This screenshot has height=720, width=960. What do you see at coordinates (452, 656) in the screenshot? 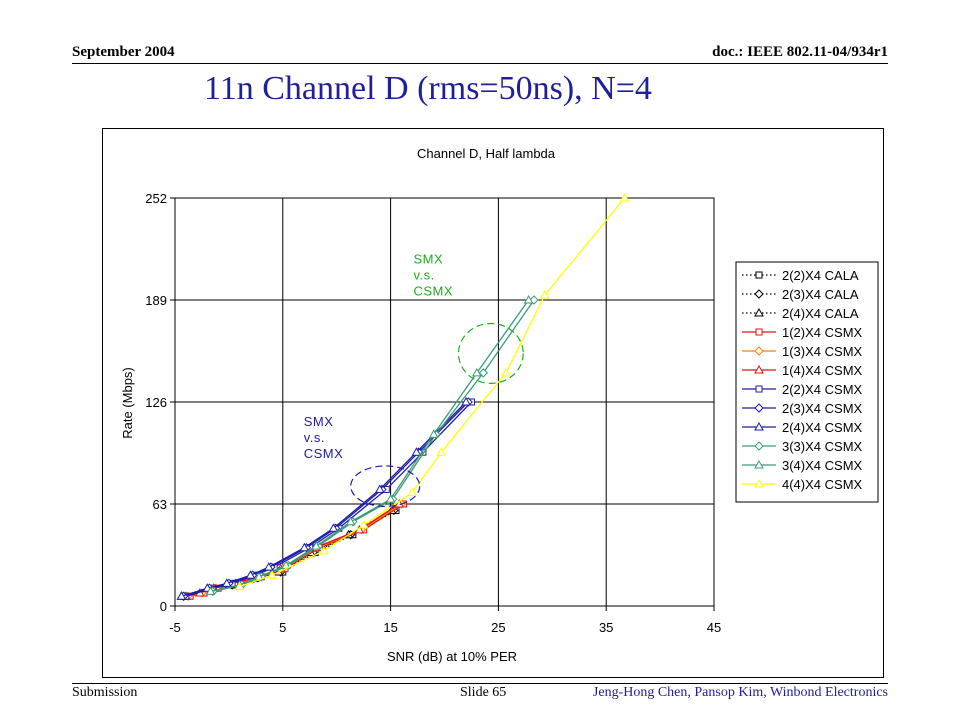
I see `x-axis-label: SNR (dB) at 10% PER` at bounding box center [452, 656].